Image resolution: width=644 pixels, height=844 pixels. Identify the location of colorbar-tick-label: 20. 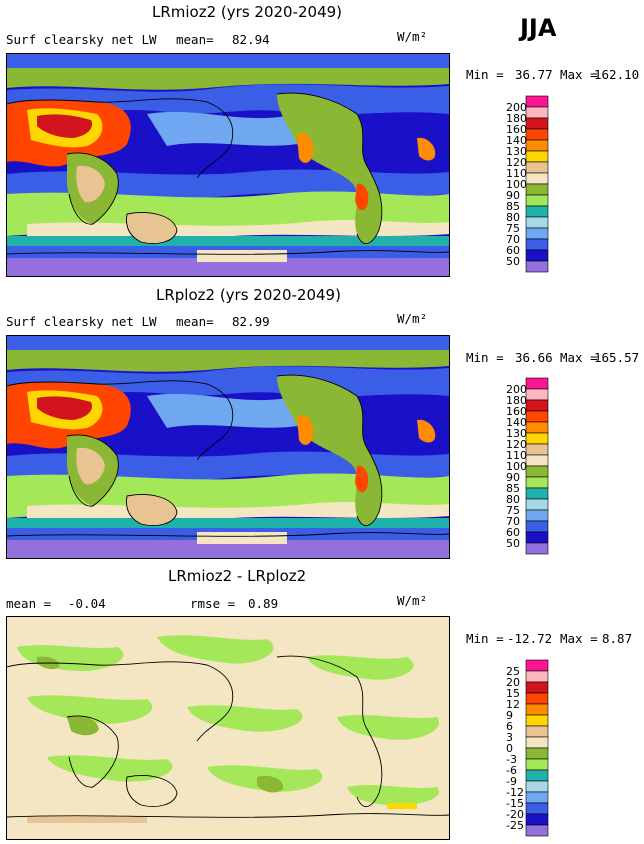
(513, 682).